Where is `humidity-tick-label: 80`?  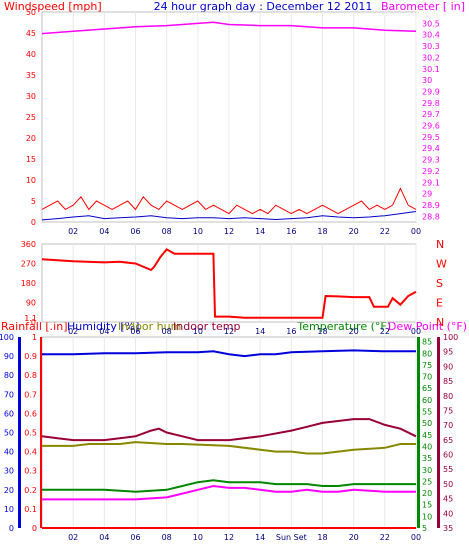 humidity-tick-label: 80 is located at coordinates (9, 375).